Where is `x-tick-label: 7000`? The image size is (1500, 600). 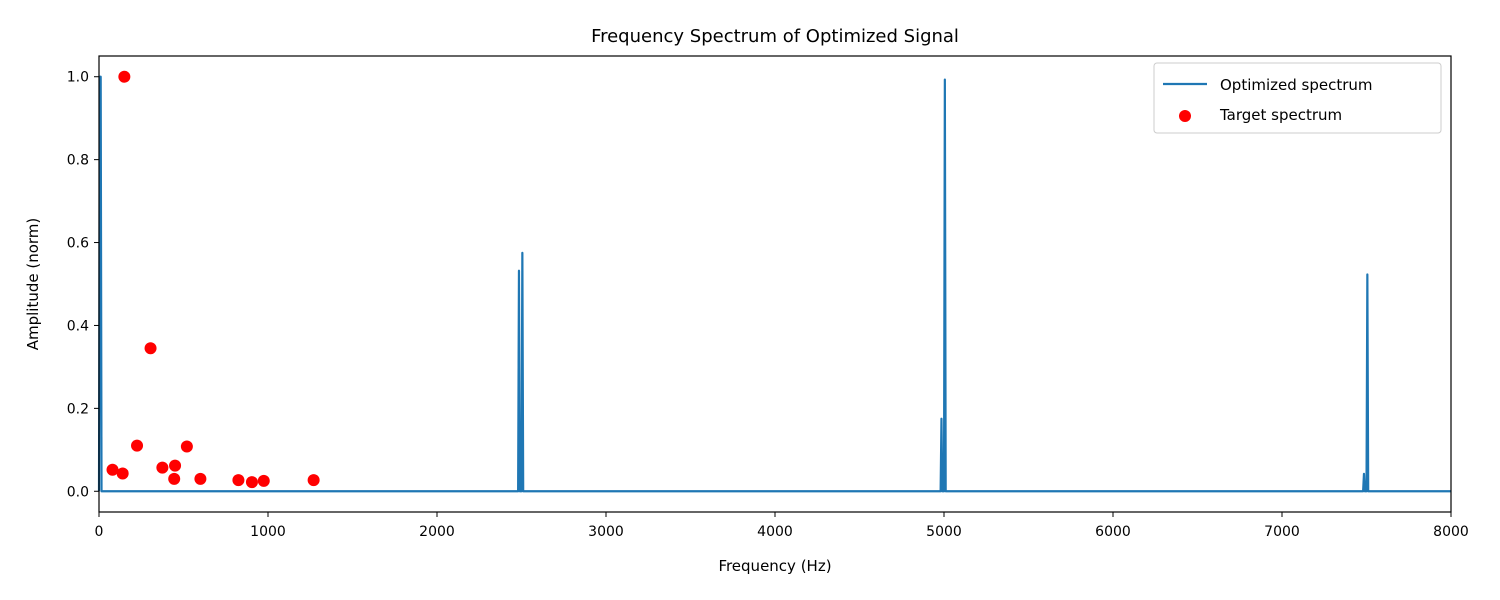
x-tick-label: 7000 is located at coordinates (1282, 532).